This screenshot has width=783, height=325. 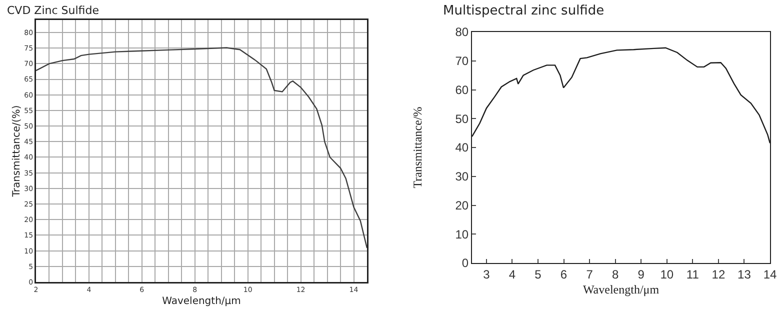 I want to click on x-tick-label: 9, so click(x=641, y=274).